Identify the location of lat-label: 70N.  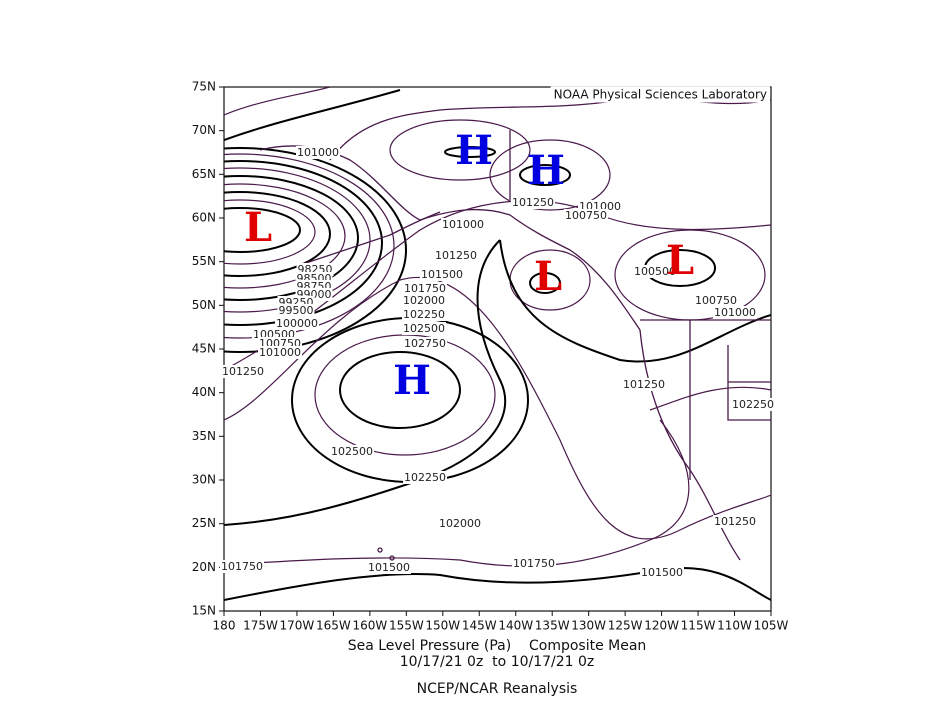
(204, 130).